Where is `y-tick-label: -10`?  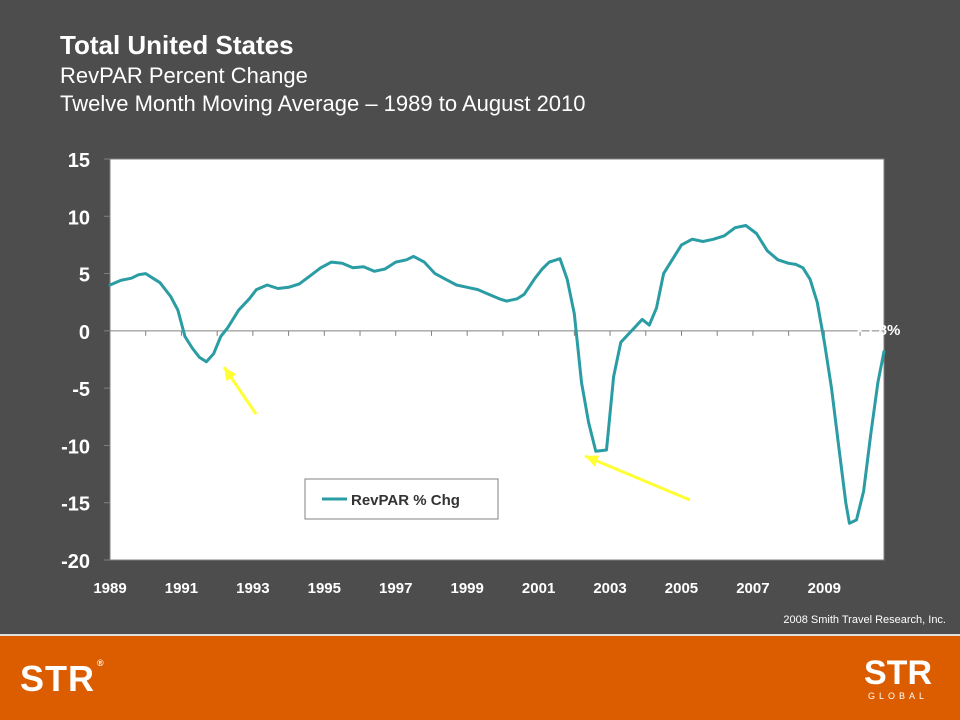
y-tick-label: -10 is located at coordinates (75, 447).